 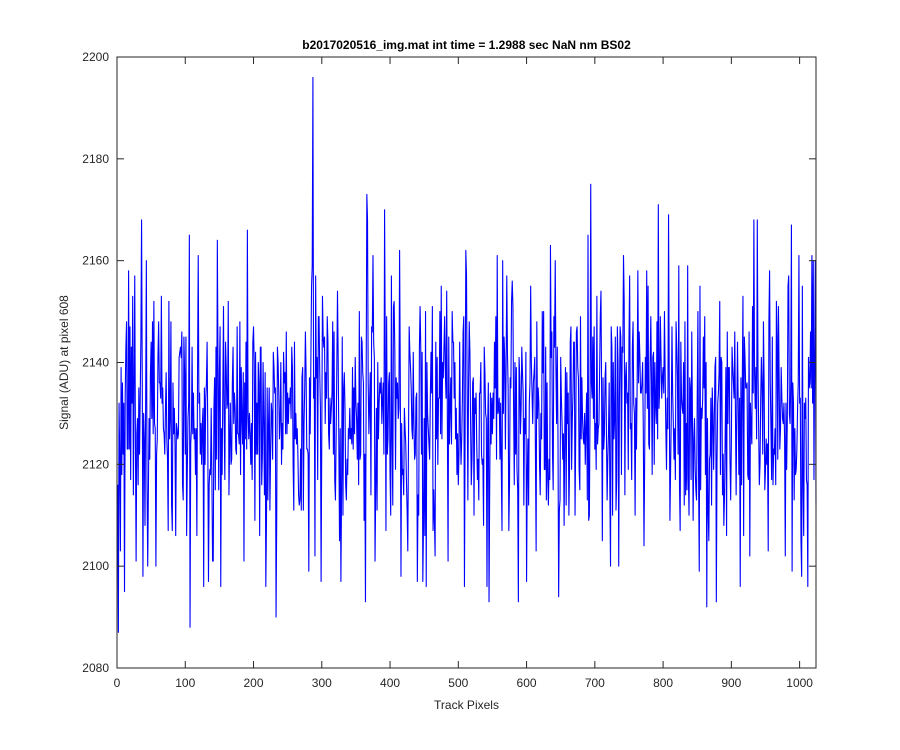 What do you see at coordinates (390, 683) in the screenshot?
I see `x-tick-label: 400` at bounding box center [390, 683].